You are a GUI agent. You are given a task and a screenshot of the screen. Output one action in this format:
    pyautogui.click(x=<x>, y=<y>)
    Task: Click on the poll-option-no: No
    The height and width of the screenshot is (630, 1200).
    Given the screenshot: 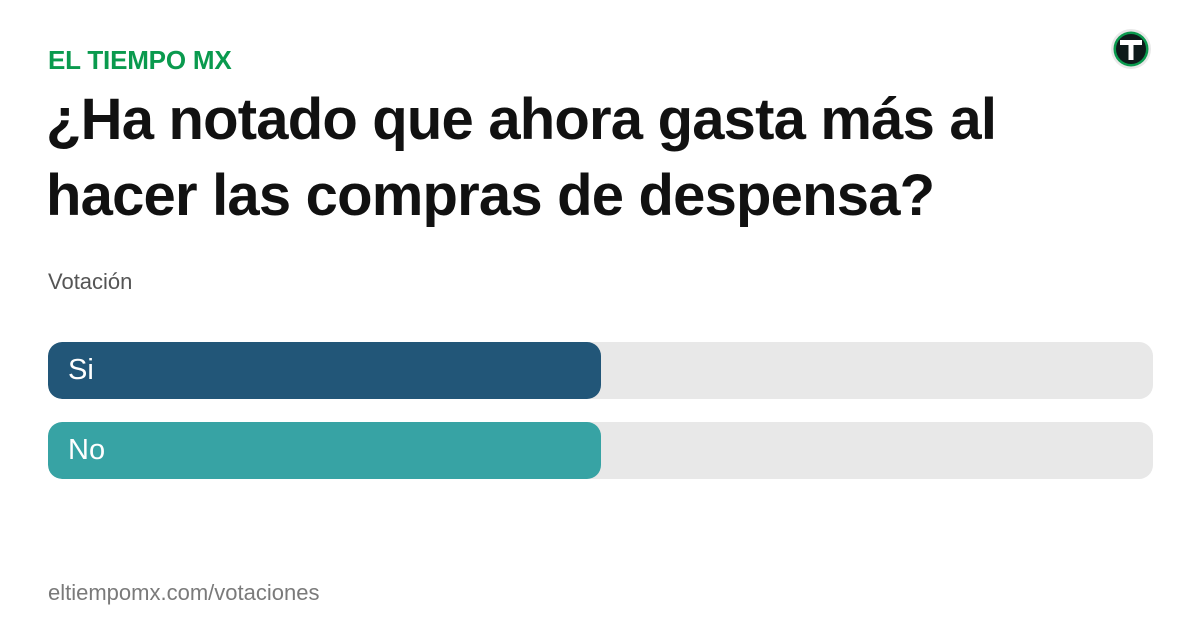 What is the action you would take?
    pyautogui.click(x=600, y=450)
    